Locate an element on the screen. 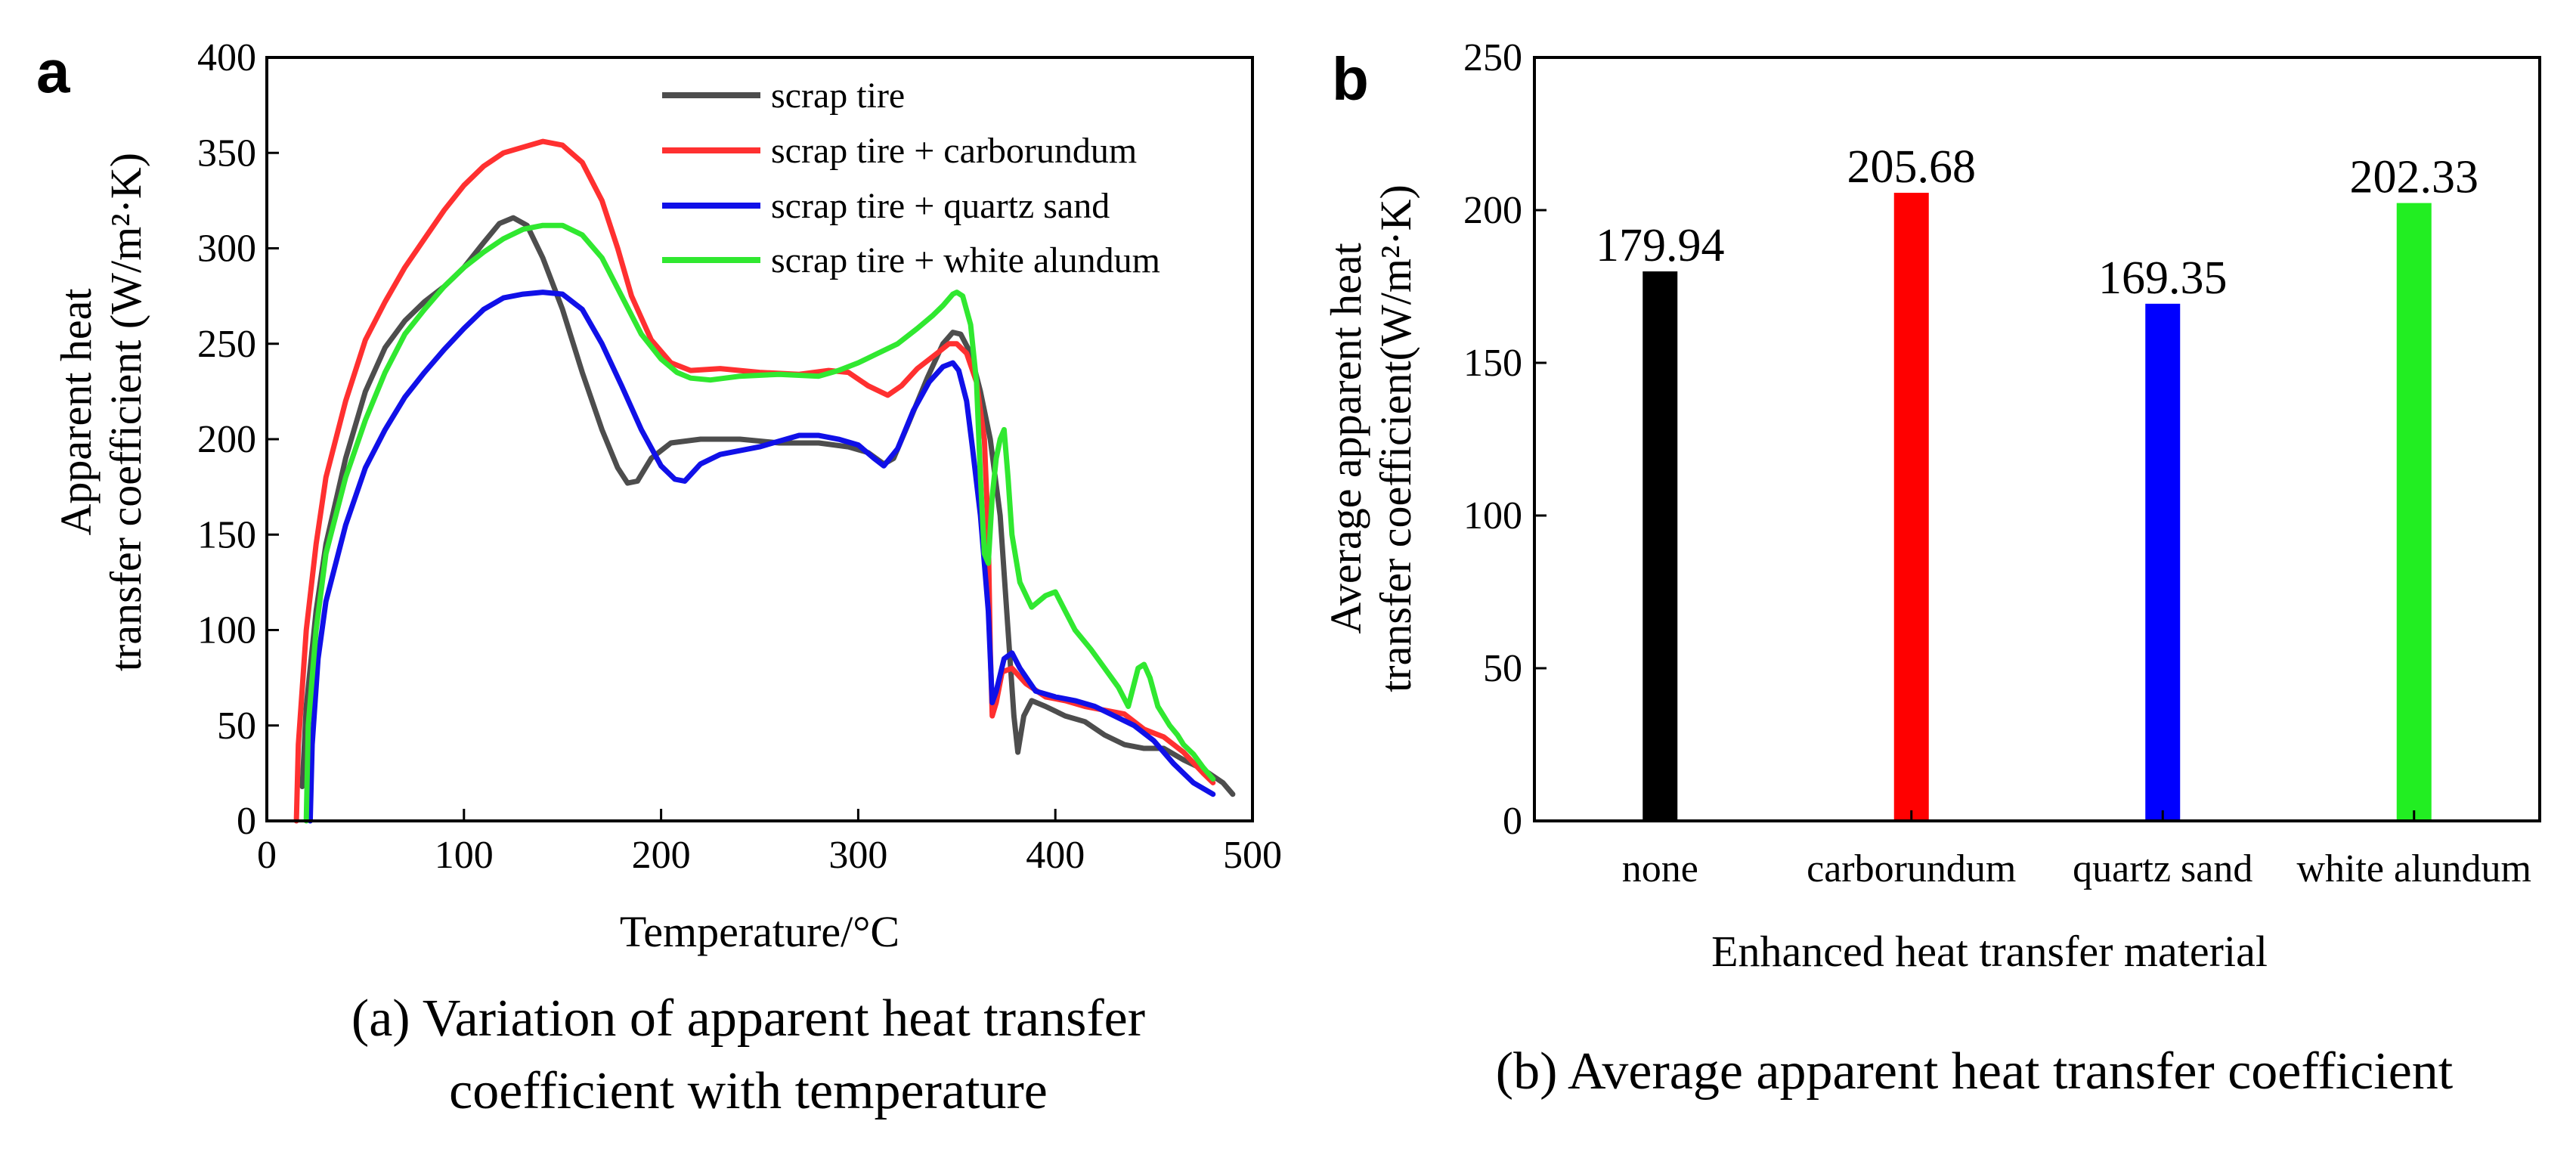  panel-b-ytick-label: 100 is located at coordinates (1492, 515).